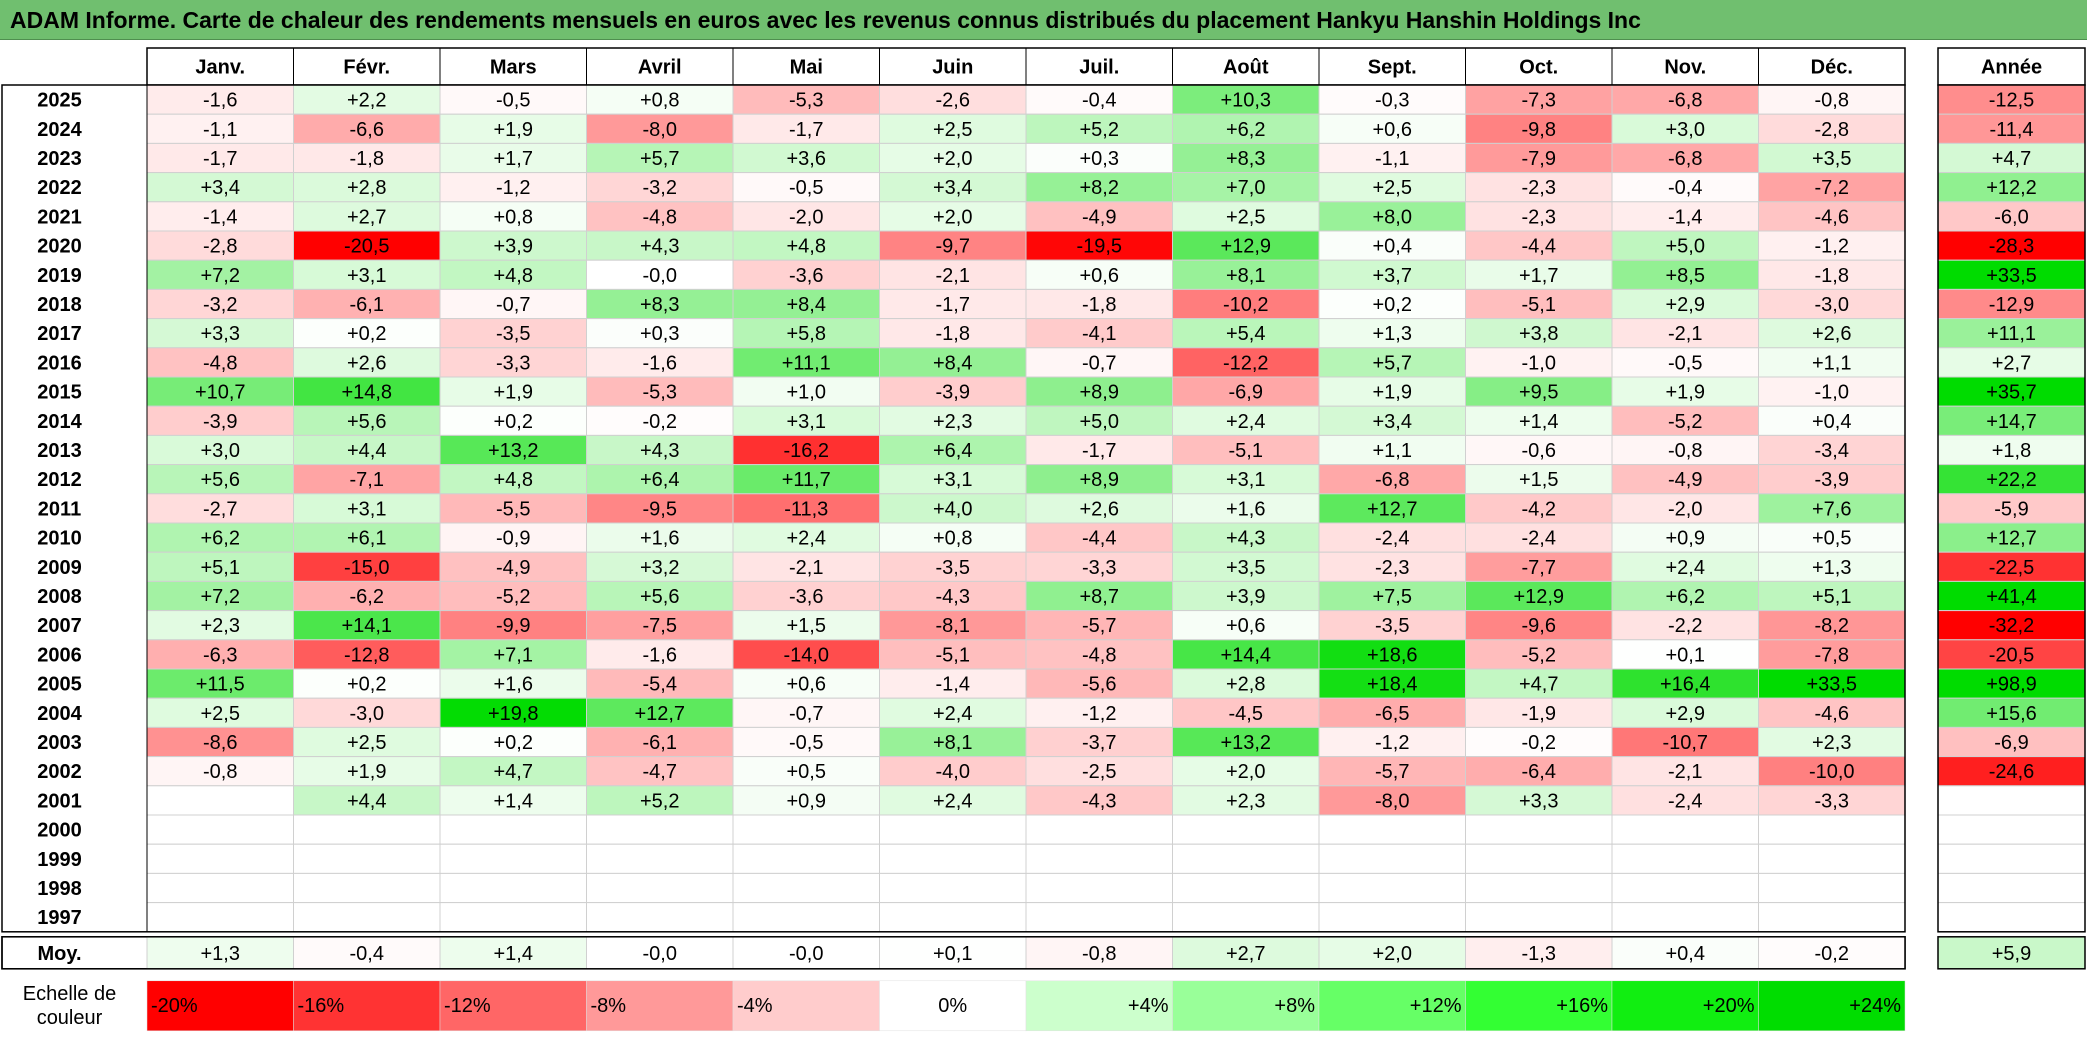 Image resolution: width=2087 pixels, height=1037 pixels. What do you see at coordinates (1099, 714) in the screenshot?
I see `cell-value-label: -1,2` at bounding box center [1099, 714].